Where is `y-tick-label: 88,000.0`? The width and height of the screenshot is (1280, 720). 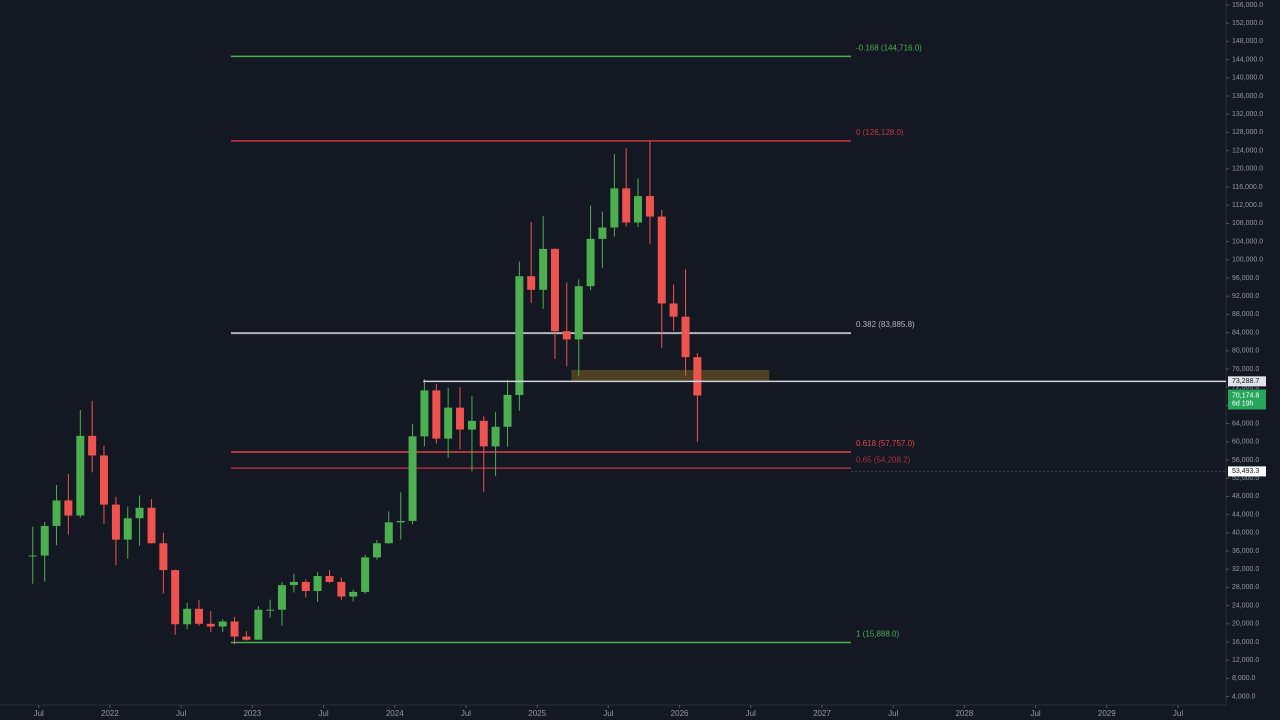 y-tick-label: 88,000.0 is located at coordinates (1245, 314).